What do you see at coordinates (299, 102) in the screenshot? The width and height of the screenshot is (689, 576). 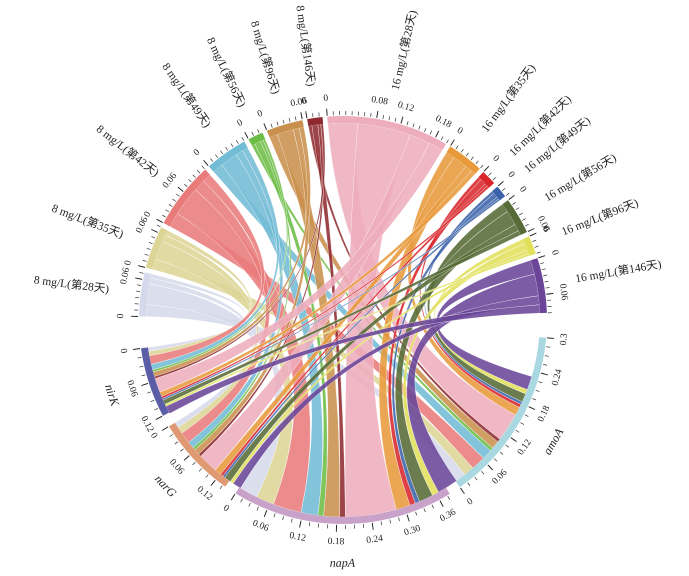 I see `tick-label-s5: 0.06` at bounding box center [299, 102].